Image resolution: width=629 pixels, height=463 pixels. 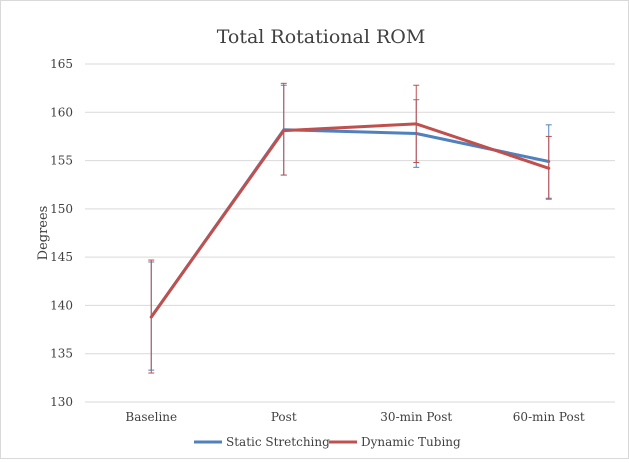 What do you see at coordinates (61, 64) in the screenshot?
I see `y-tick-label: 165` at bounding box center [61, 64].